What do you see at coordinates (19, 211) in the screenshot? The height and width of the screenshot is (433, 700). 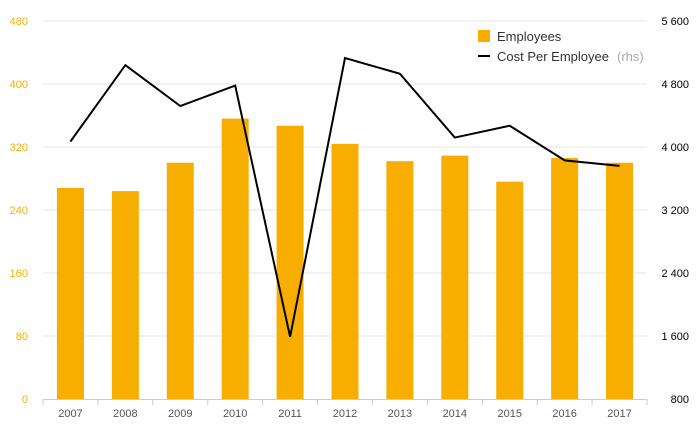 I see `y-left-tick-label: 240` at bounding box center [19, 211].